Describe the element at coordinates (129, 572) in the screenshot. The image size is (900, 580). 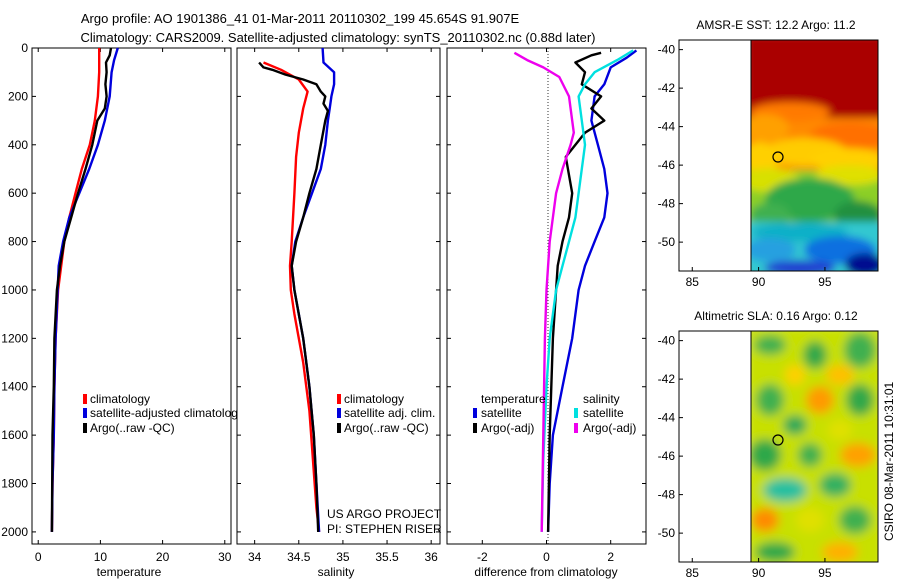
I see `temperature-xlabel: temperature` at that location.